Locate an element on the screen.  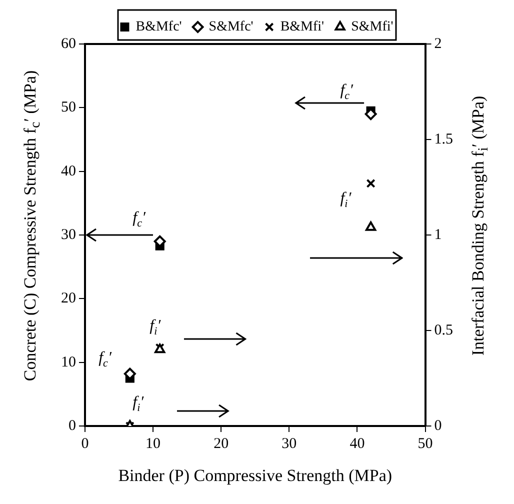
x-axis-title: Binder (P) Compressive Strength (MPa) is located at coordinates (255, 476).